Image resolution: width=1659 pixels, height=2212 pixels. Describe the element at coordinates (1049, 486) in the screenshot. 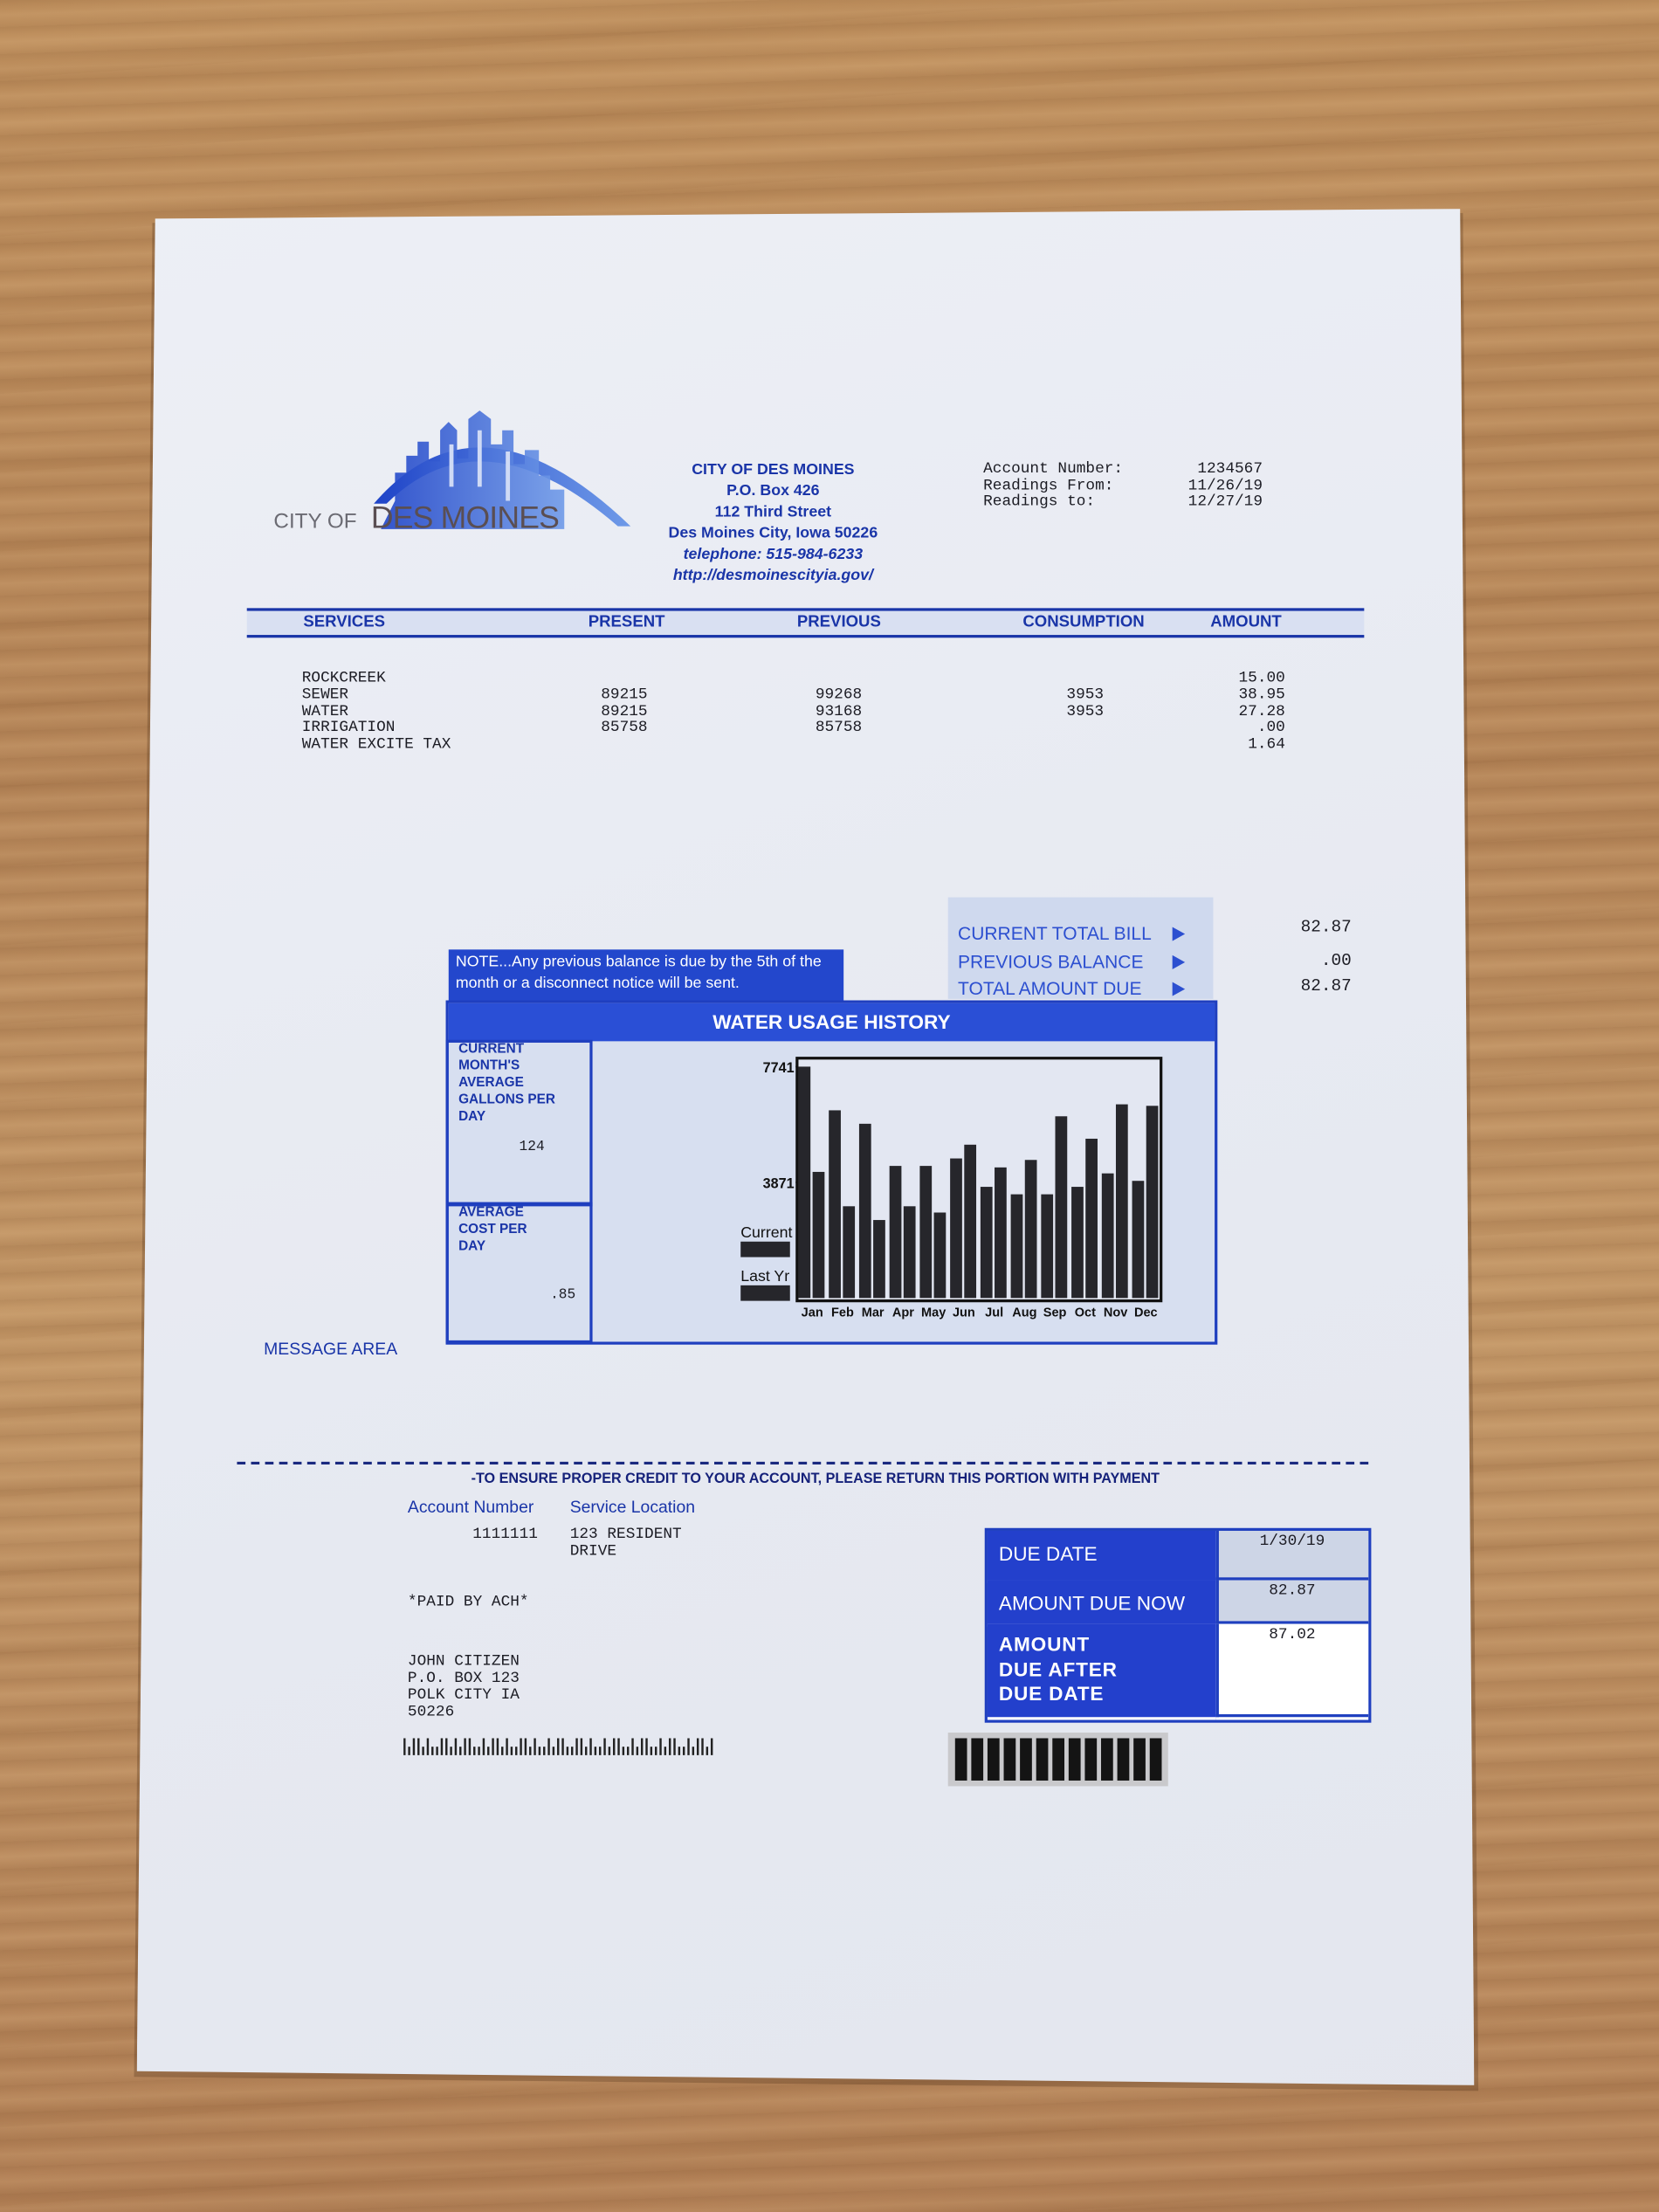

I see `account-info-label: Readings From:` at that location.